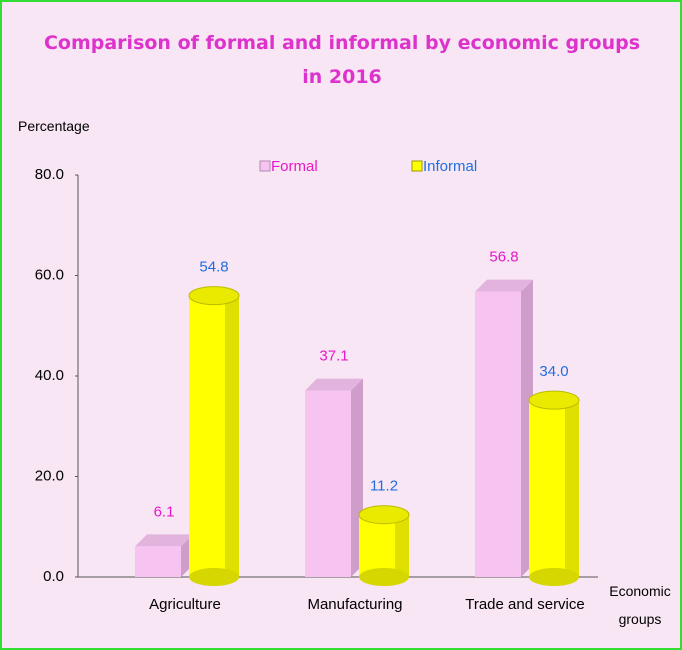 This screenshot has height=650, width=682. What do you see at coordinates (49, 375) in the screenshot?
I see `y-tick-label: 40.0` at bounding box center [49, 375].